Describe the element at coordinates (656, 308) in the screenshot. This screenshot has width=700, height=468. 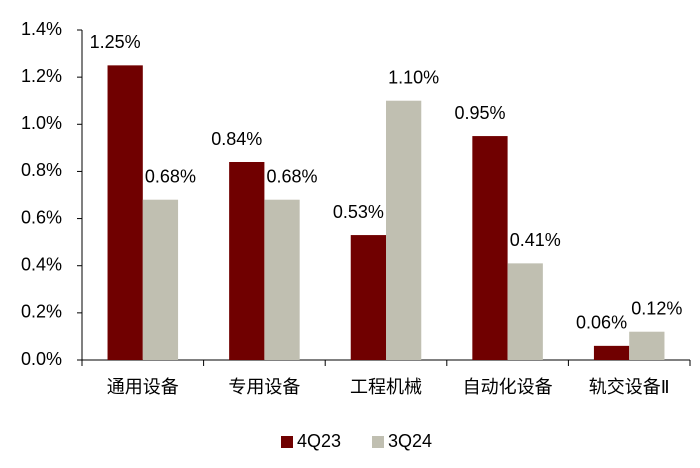
I see `value-label: 0.12%` at that location.